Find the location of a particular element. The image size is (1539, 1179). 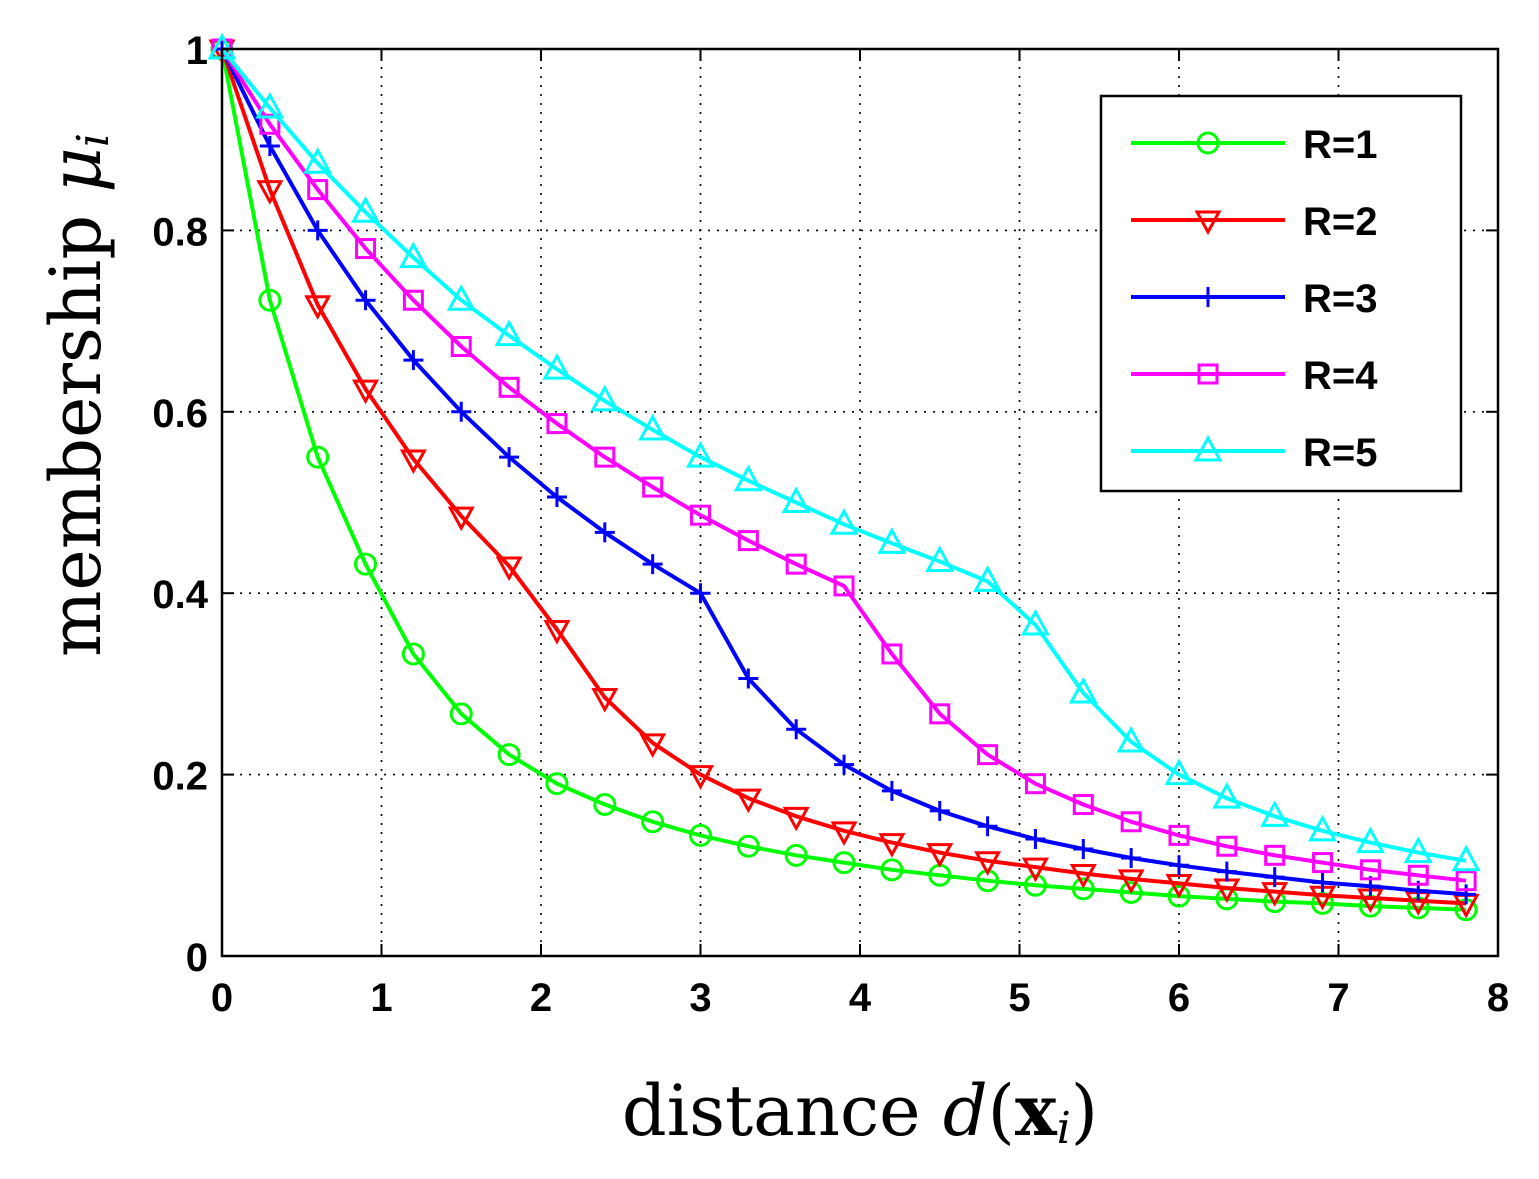

legend-label: R=2 is located at coordinates (1340, 222).